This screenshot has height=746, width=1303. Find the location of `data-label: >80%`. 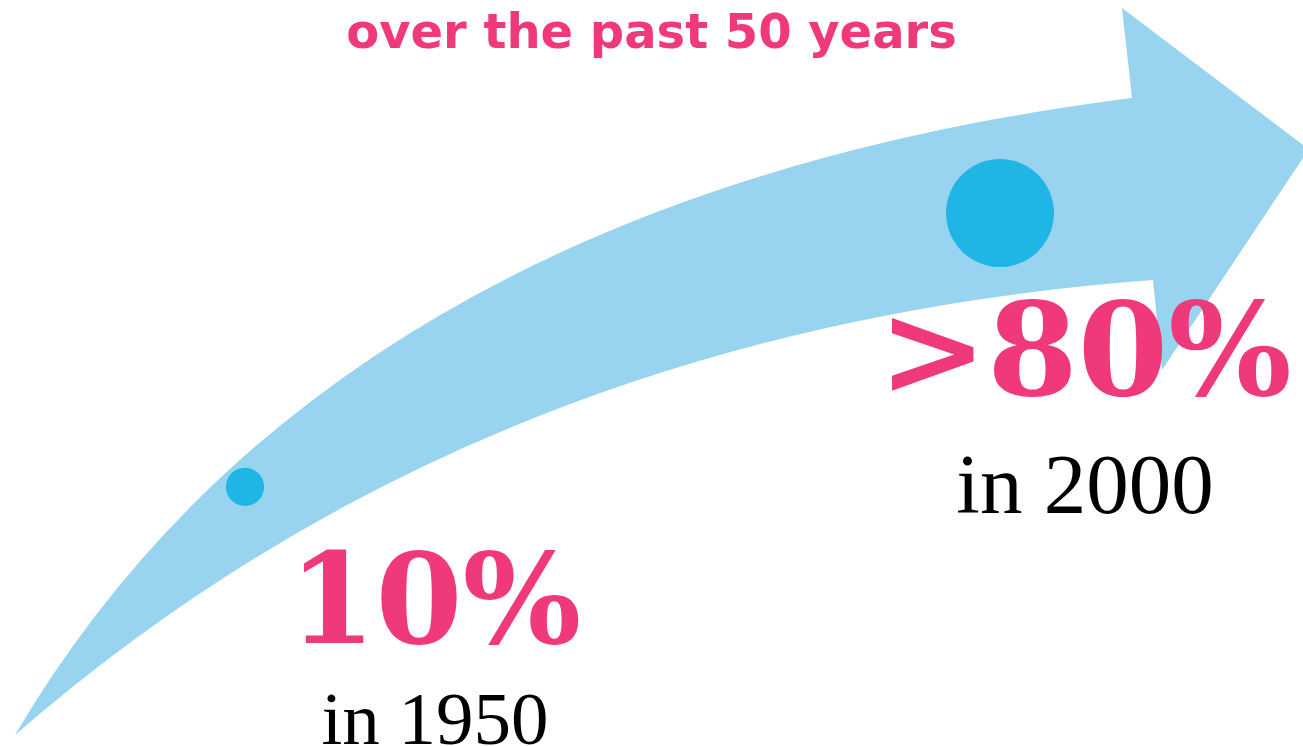

data-label: >80% is located at coordinates (1085, 350).